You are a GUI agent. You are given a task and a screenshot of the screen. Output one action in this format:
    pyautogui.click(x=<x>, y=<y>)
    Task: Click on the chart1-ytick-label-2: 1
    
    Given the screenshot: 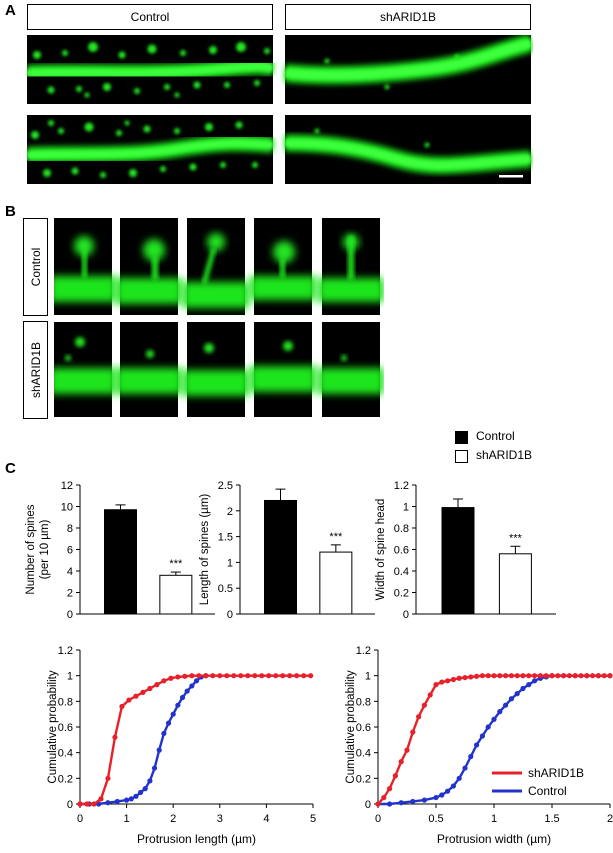 What is the action you would take?
    pyautogui.click(x=230, y=563)
    